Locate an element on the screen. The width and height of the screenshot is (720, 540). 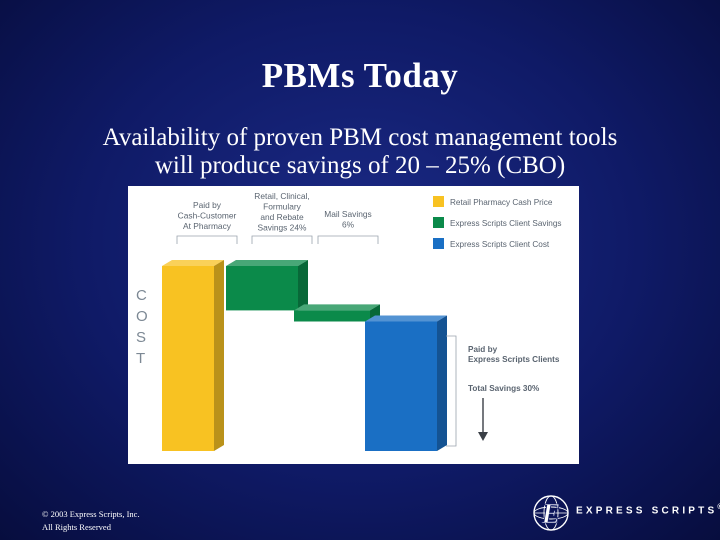
svg-text: E is located at coordinates (551, 514).